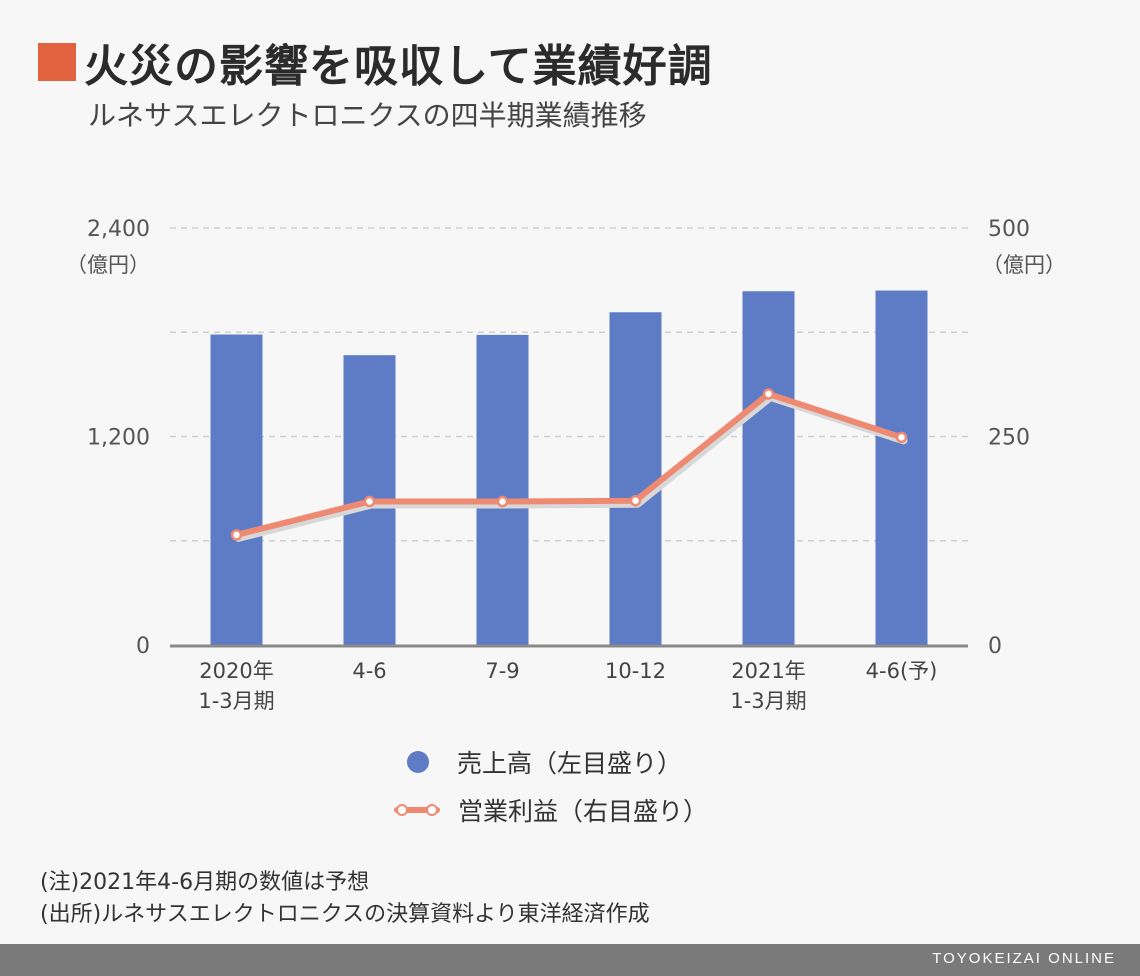  I want to click on line-shadow, so click(571, 467).